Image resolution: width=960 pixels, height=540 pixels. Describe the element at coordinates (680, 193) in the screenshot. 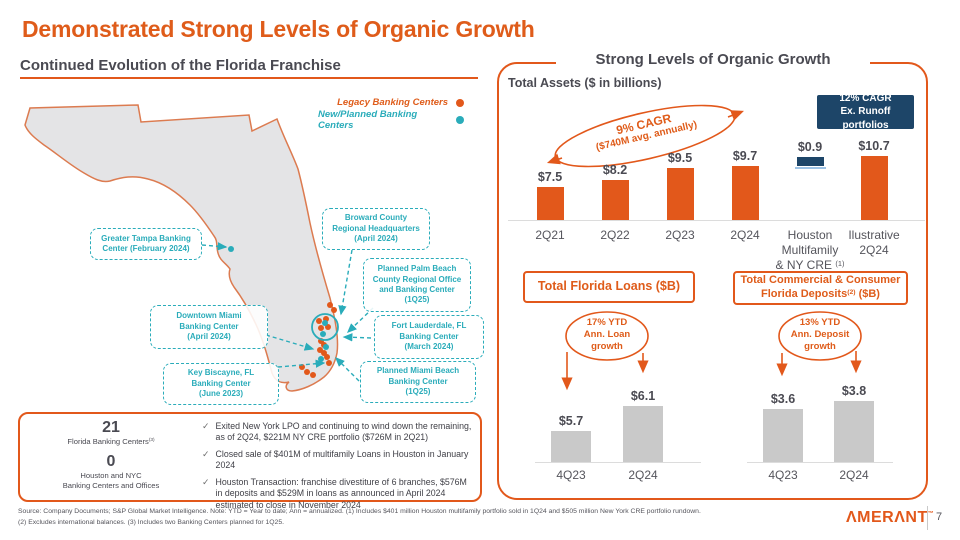

I see `bar-2Q23` at that location.